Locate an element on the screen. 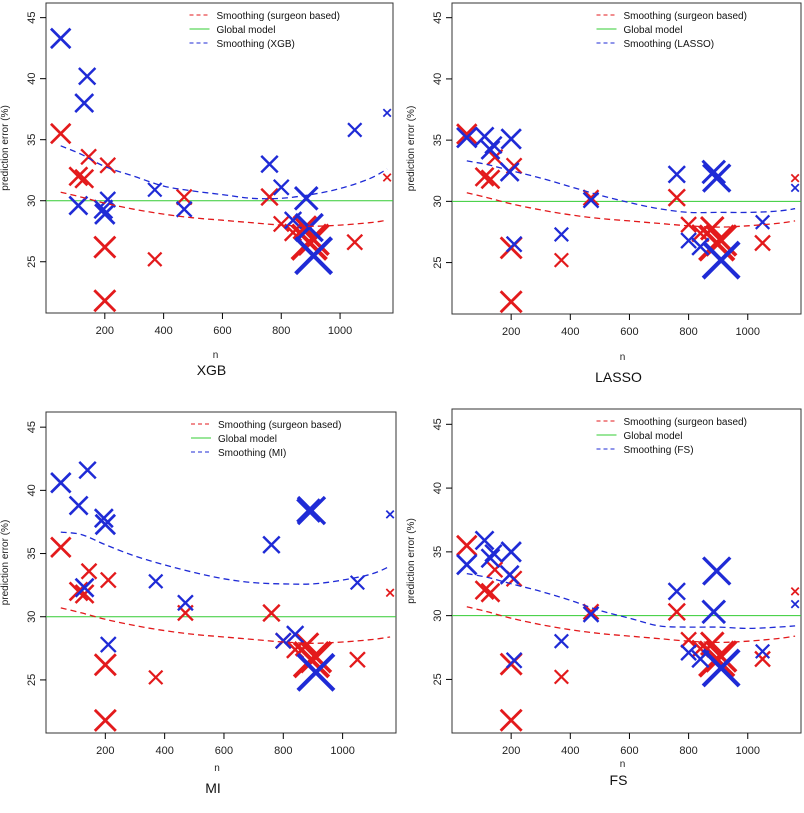 Image resolution: width=804 pixels, height=813 pixels. plot-area is located at coordinates (626, 218).